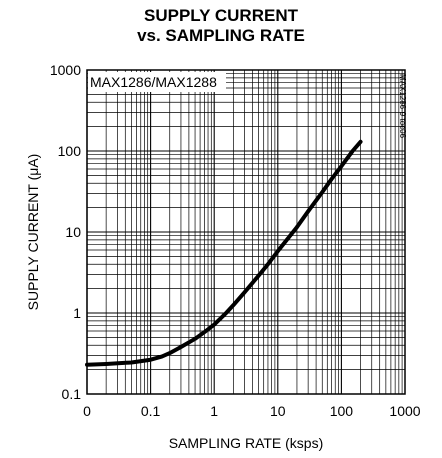  Describe the element at coordinates (221, 15) in the screenshot. I see `chart-title-line1: SUPPLY CURRENT` at that location.